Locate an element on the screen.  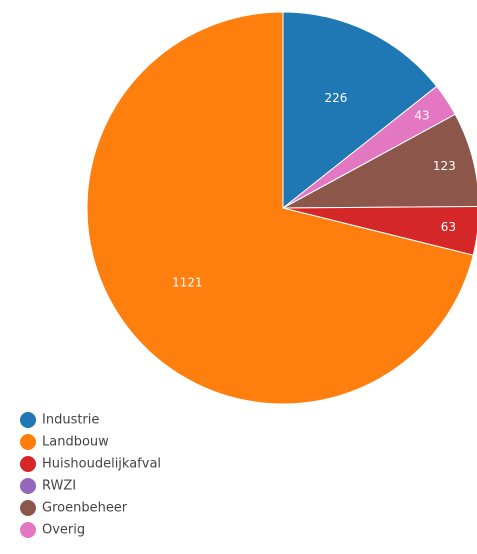
legend-label: Landbouw is located at coordinates (75, 442).